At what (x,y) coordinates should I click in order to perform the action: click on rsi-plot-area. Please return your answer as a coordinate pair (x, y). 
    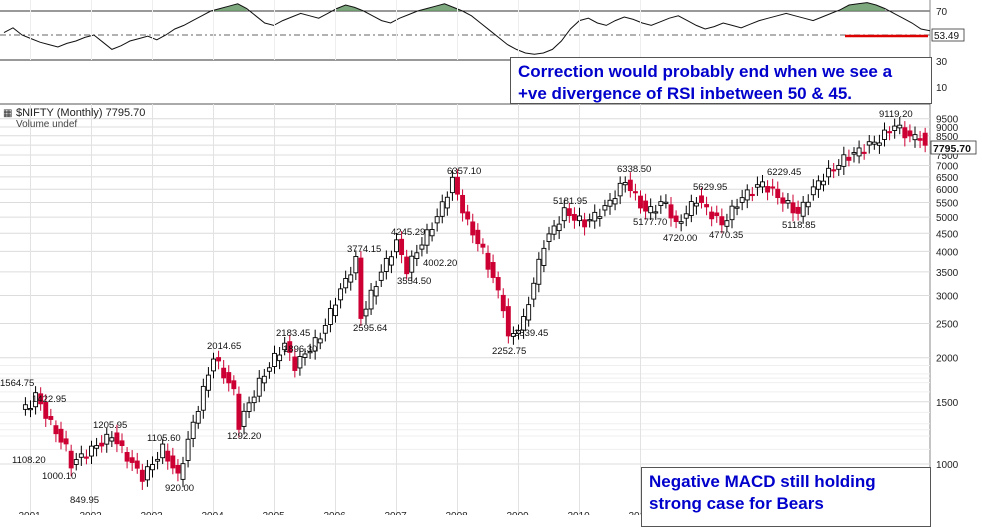
    Looking at the image, I should click on (465, 30).